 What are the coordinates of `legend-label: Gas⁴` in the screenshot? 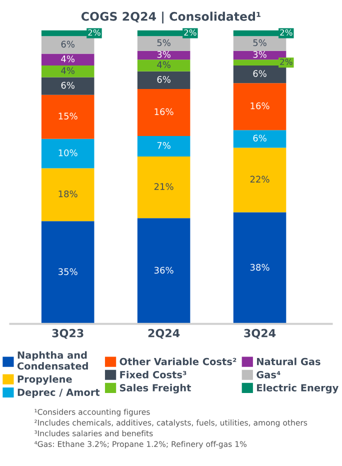 It's located at (268, 374).